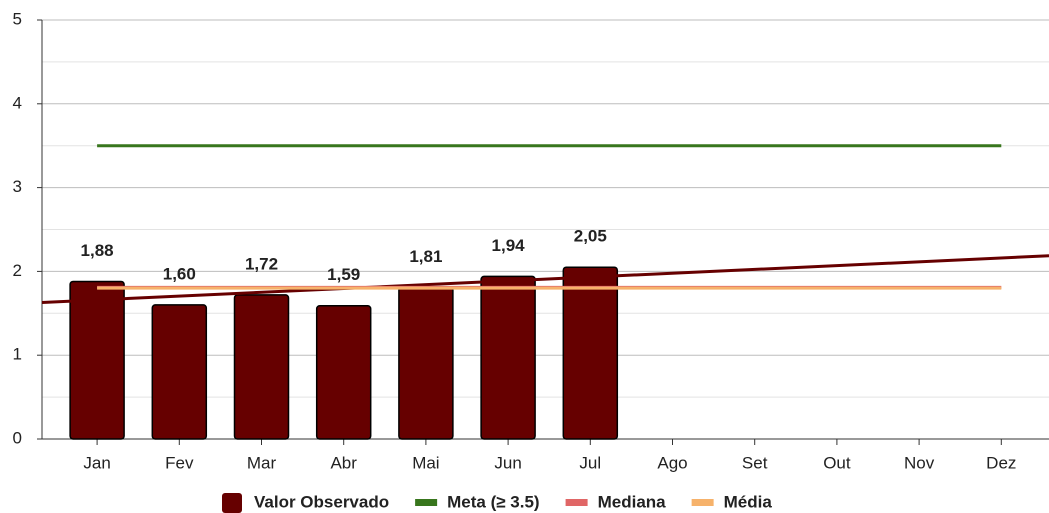  I want to click on x-tick-label: Fev, so click(179, 462).